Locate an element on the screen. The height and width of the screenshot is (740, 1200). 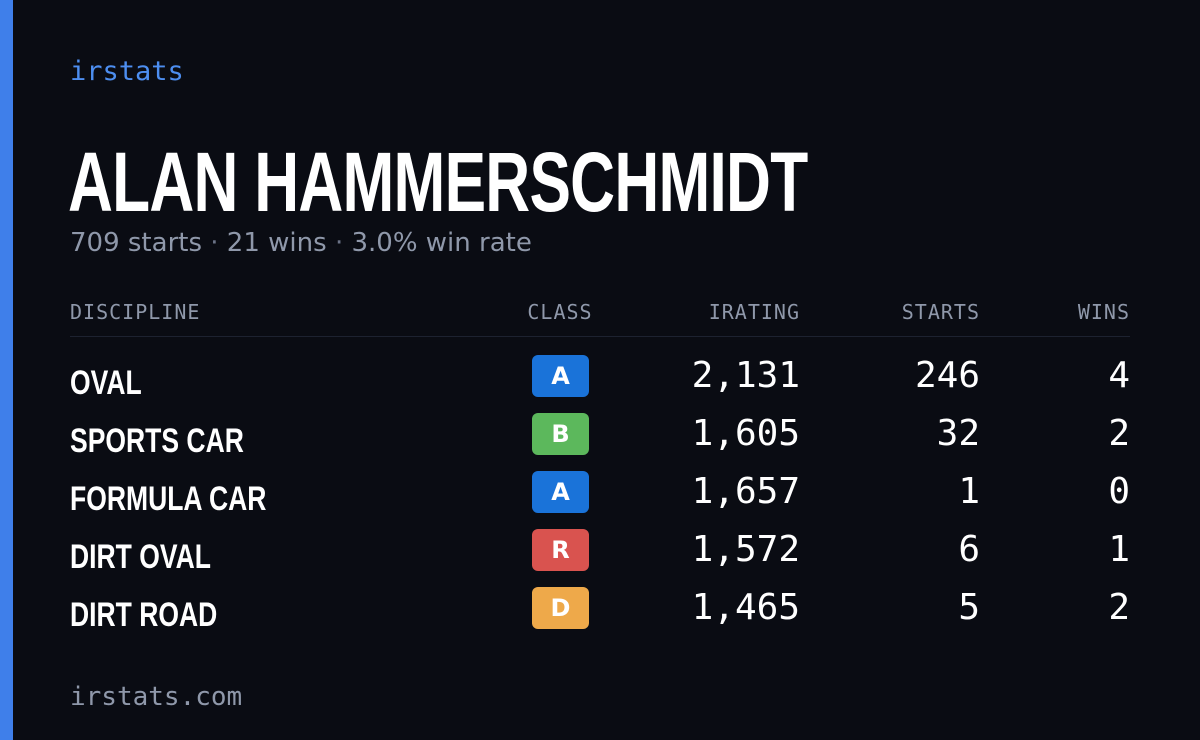
footer-url: irstats.com is located at coordinates (156, 697).